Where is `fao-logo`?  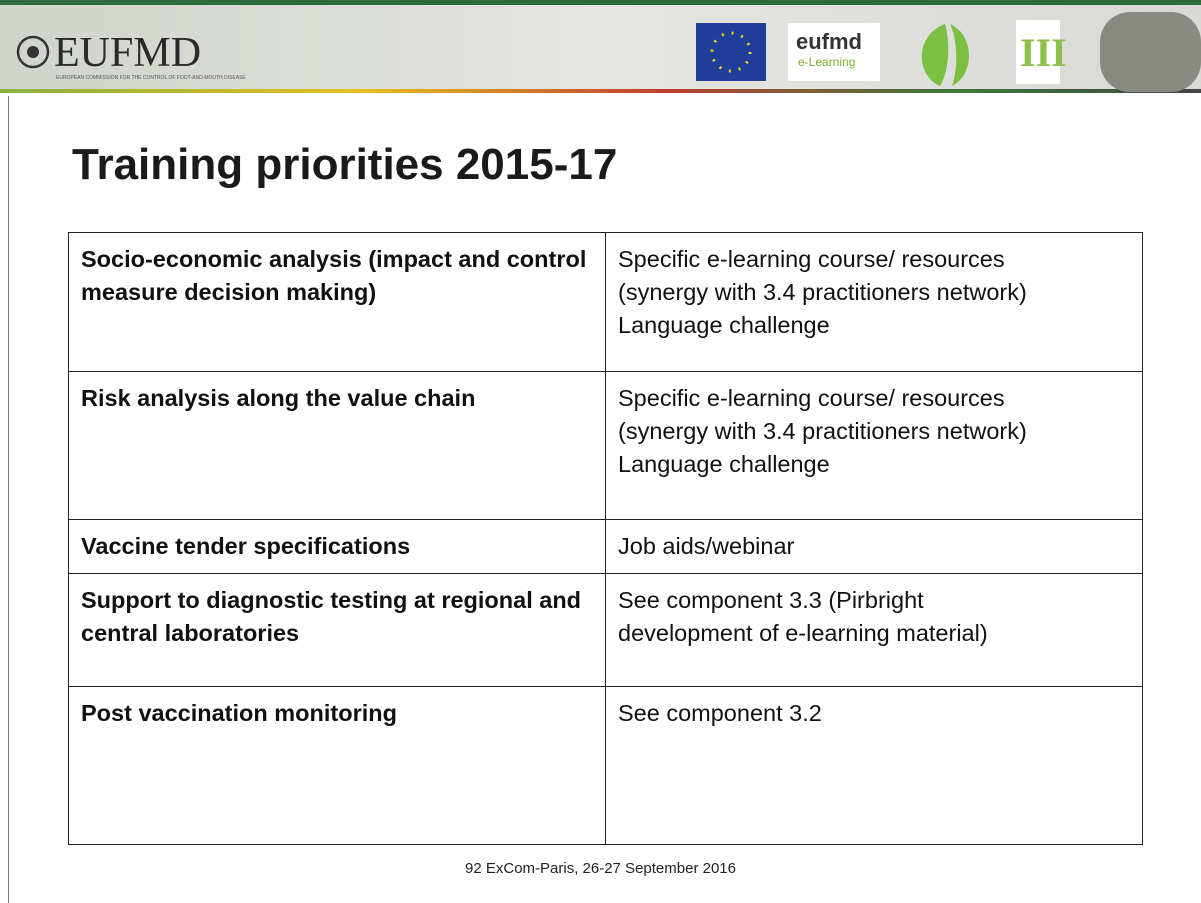 fao-logo is located at coordinates (33, 52).